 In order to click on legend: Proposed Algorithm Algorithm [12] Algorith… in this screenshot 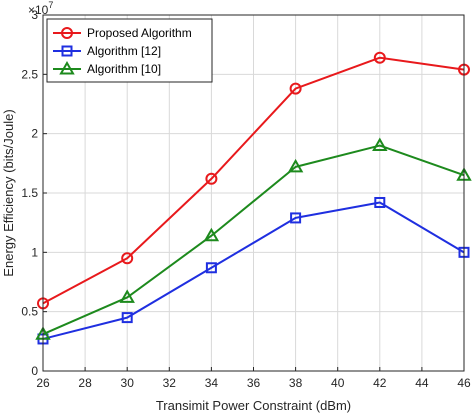, I will do `click(129, 50)`.